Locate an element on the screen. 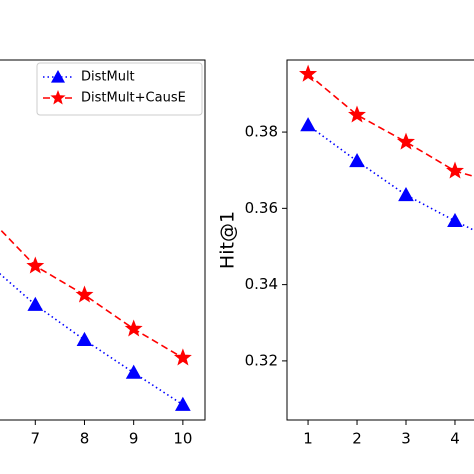 The height and width of the screenshot is (474, 474). legend-label: DistMult+CausE is located at coordinates (133, 98).